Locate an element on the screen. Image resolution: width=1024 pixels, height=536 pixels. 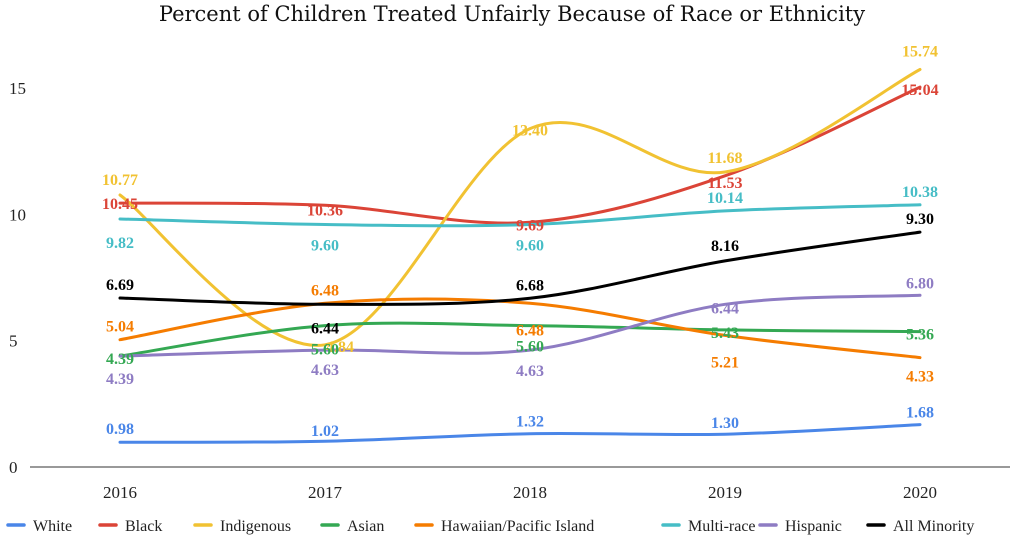
x-tick-label: 2016 is located at coordinates (120, 492).